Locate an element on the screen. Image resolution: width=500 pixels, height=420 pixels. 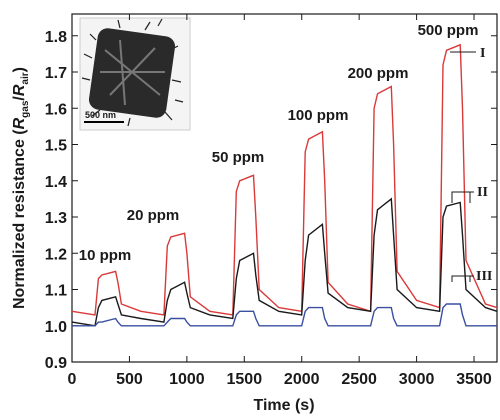
y-tick-label: 1.6 is located at coordinates (56, 109).